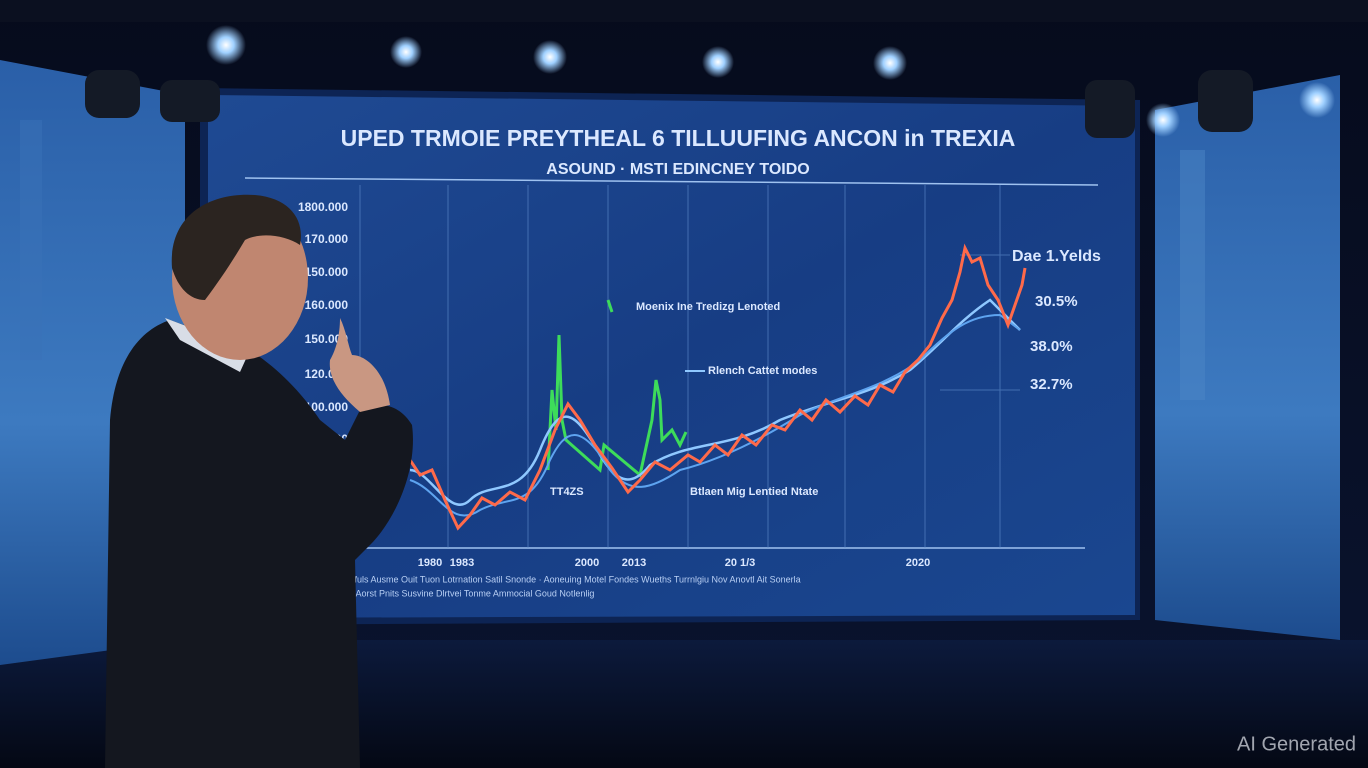 The width and height of the screenshot is (1368, 768). What do you see at coordinates (708, 307) in the screenshot?
I see `legend-label: Moenix Ine Tredizg Lenoted` at bounding box center [708, 307].